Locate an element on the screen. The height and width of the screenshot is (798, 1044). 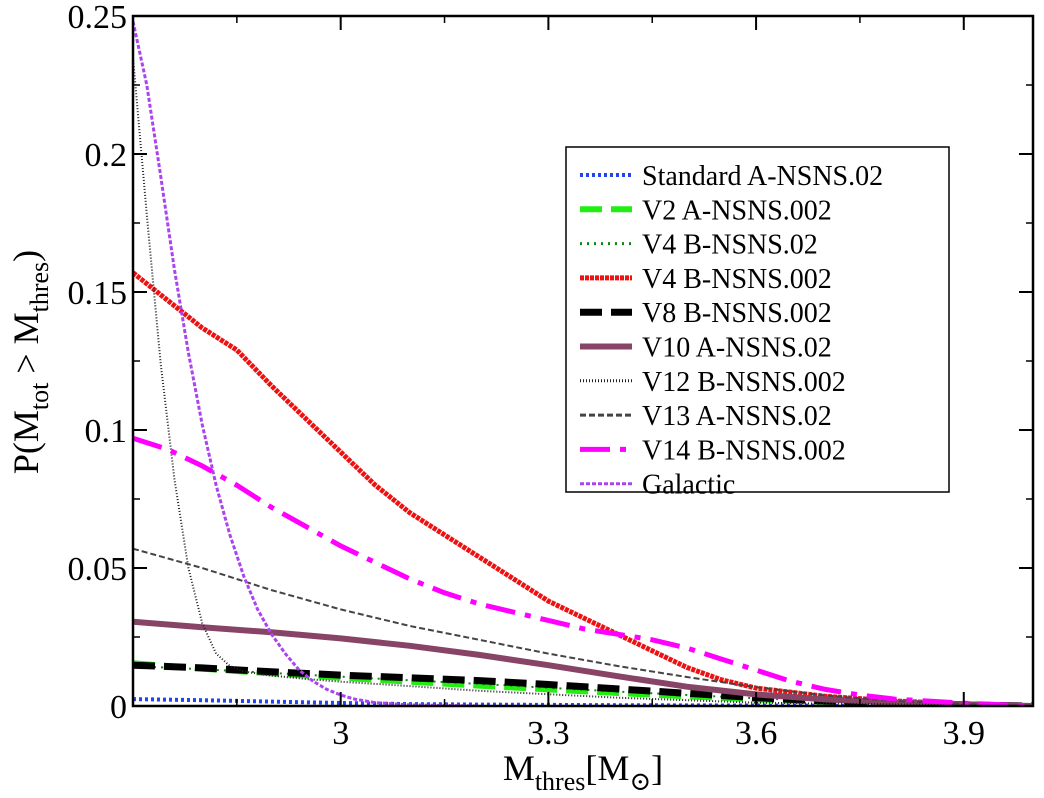
y-tick-label: 0.05 is located at coordinates (98, 569).